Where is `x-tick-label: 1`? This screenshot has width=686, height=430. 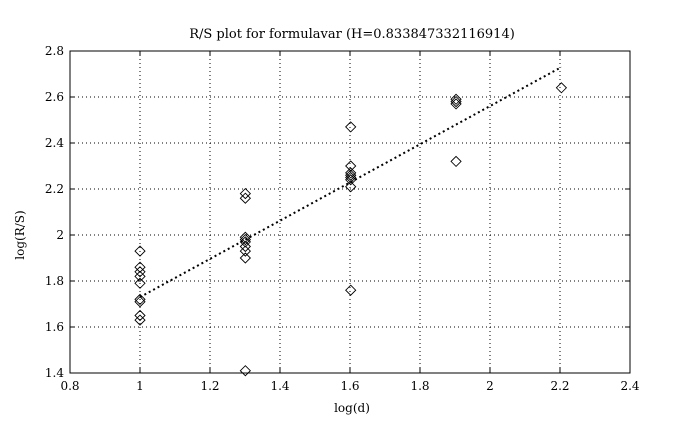
x-tick-label: 1 is located at coordinates (140, 386).